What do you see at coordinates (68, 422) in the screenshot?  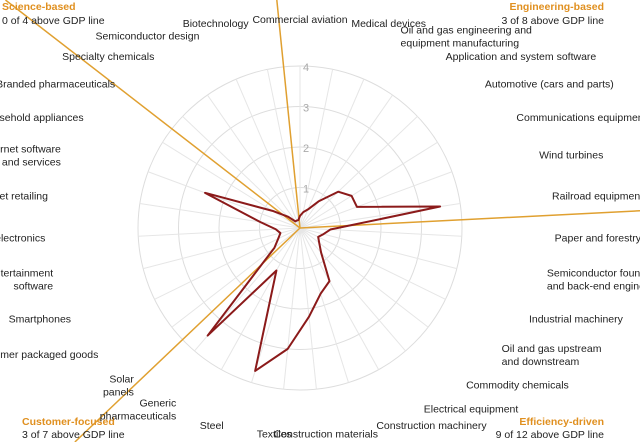 I see `group-name: Customer-focused` at bounding box center [68, 422].